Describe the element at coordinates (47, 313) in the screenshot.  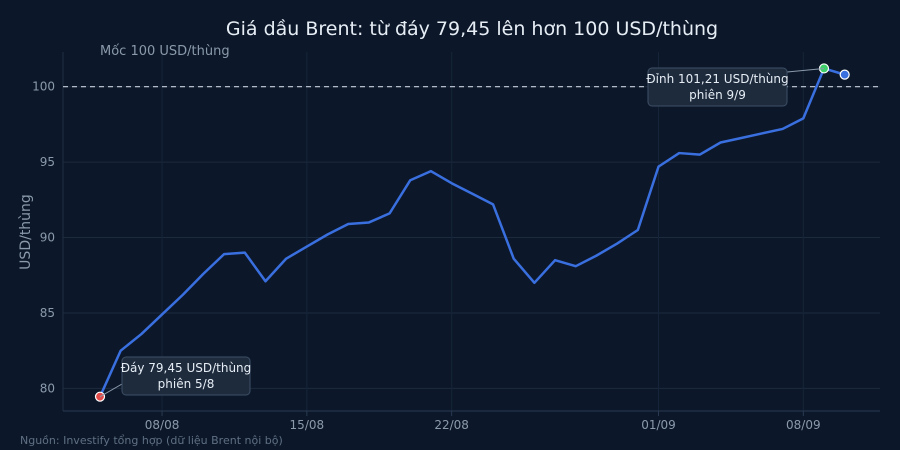
I see `y-tick-label: 85` at that location.